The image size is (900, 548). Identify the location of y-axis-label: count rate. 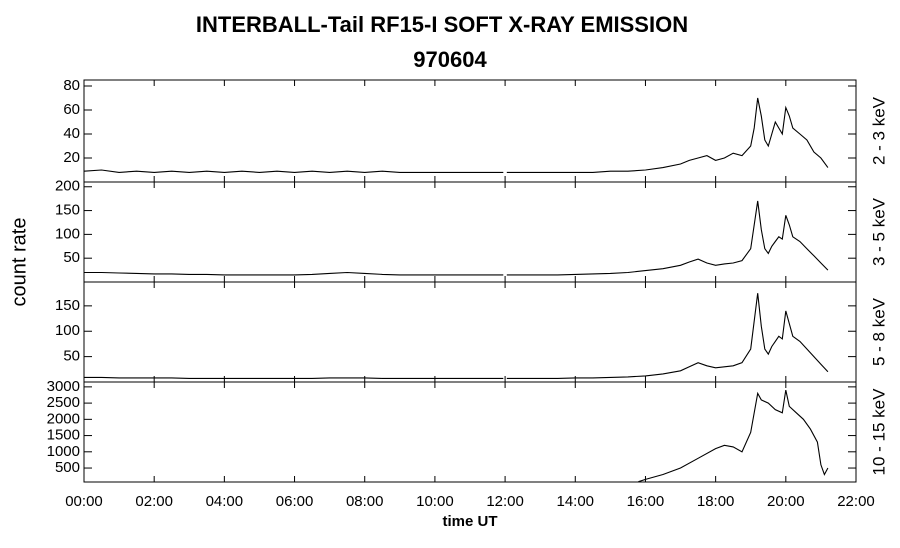
(19, 262).